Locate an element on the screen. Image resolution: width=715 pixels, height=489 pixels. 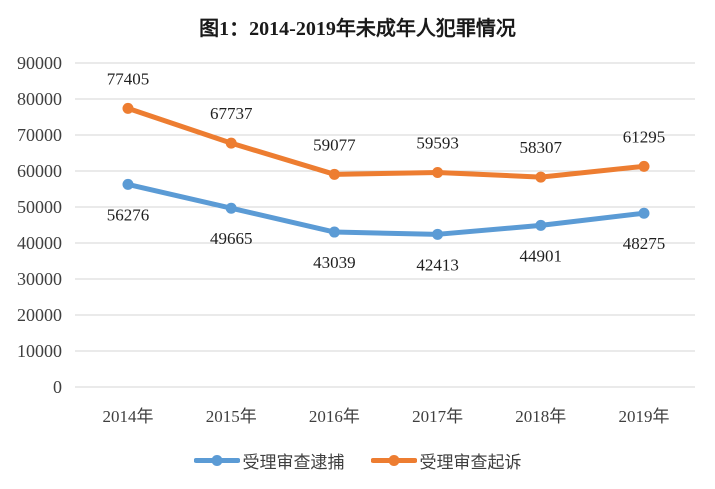
y-axis-tick-label: 30000 is located at coordinates (39, 279).